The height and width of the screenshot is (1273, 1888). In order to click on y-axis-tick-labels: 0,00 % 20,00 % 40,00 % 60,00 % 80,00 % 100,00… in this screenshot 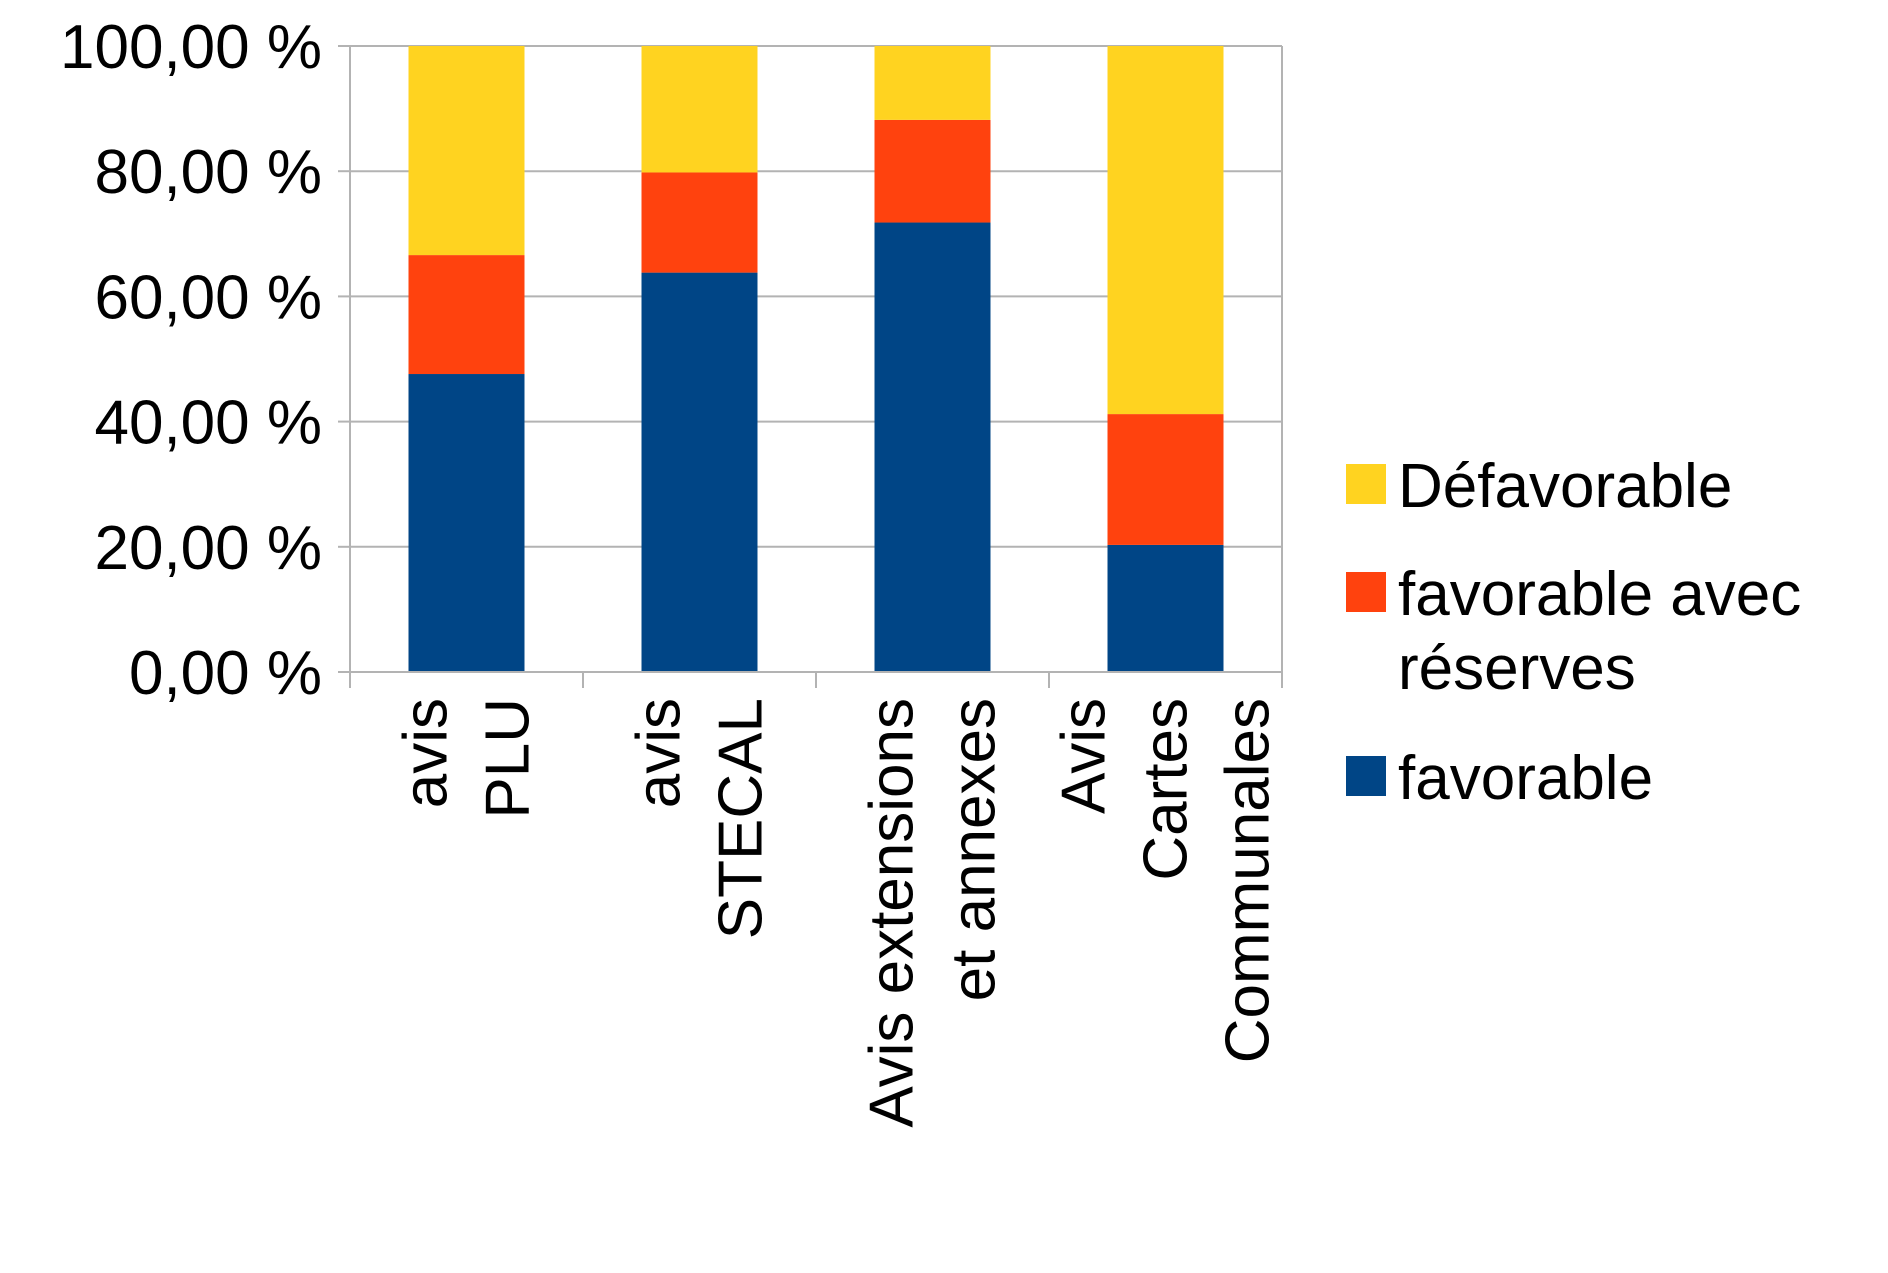, I will do `click(191, 360)`.